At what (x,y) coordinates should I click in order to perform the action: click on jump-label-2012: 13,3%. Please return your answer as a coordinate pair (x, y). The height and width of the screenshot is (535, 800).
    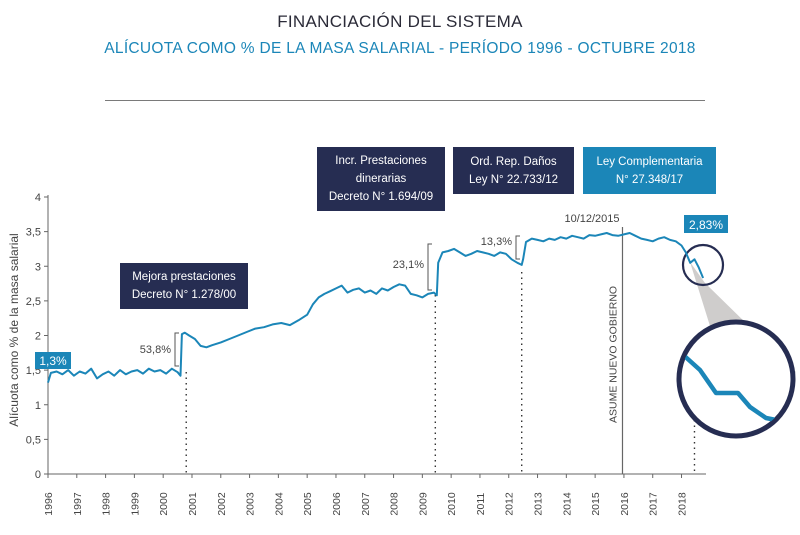
    Looking at the image, I should click on (496, 242).